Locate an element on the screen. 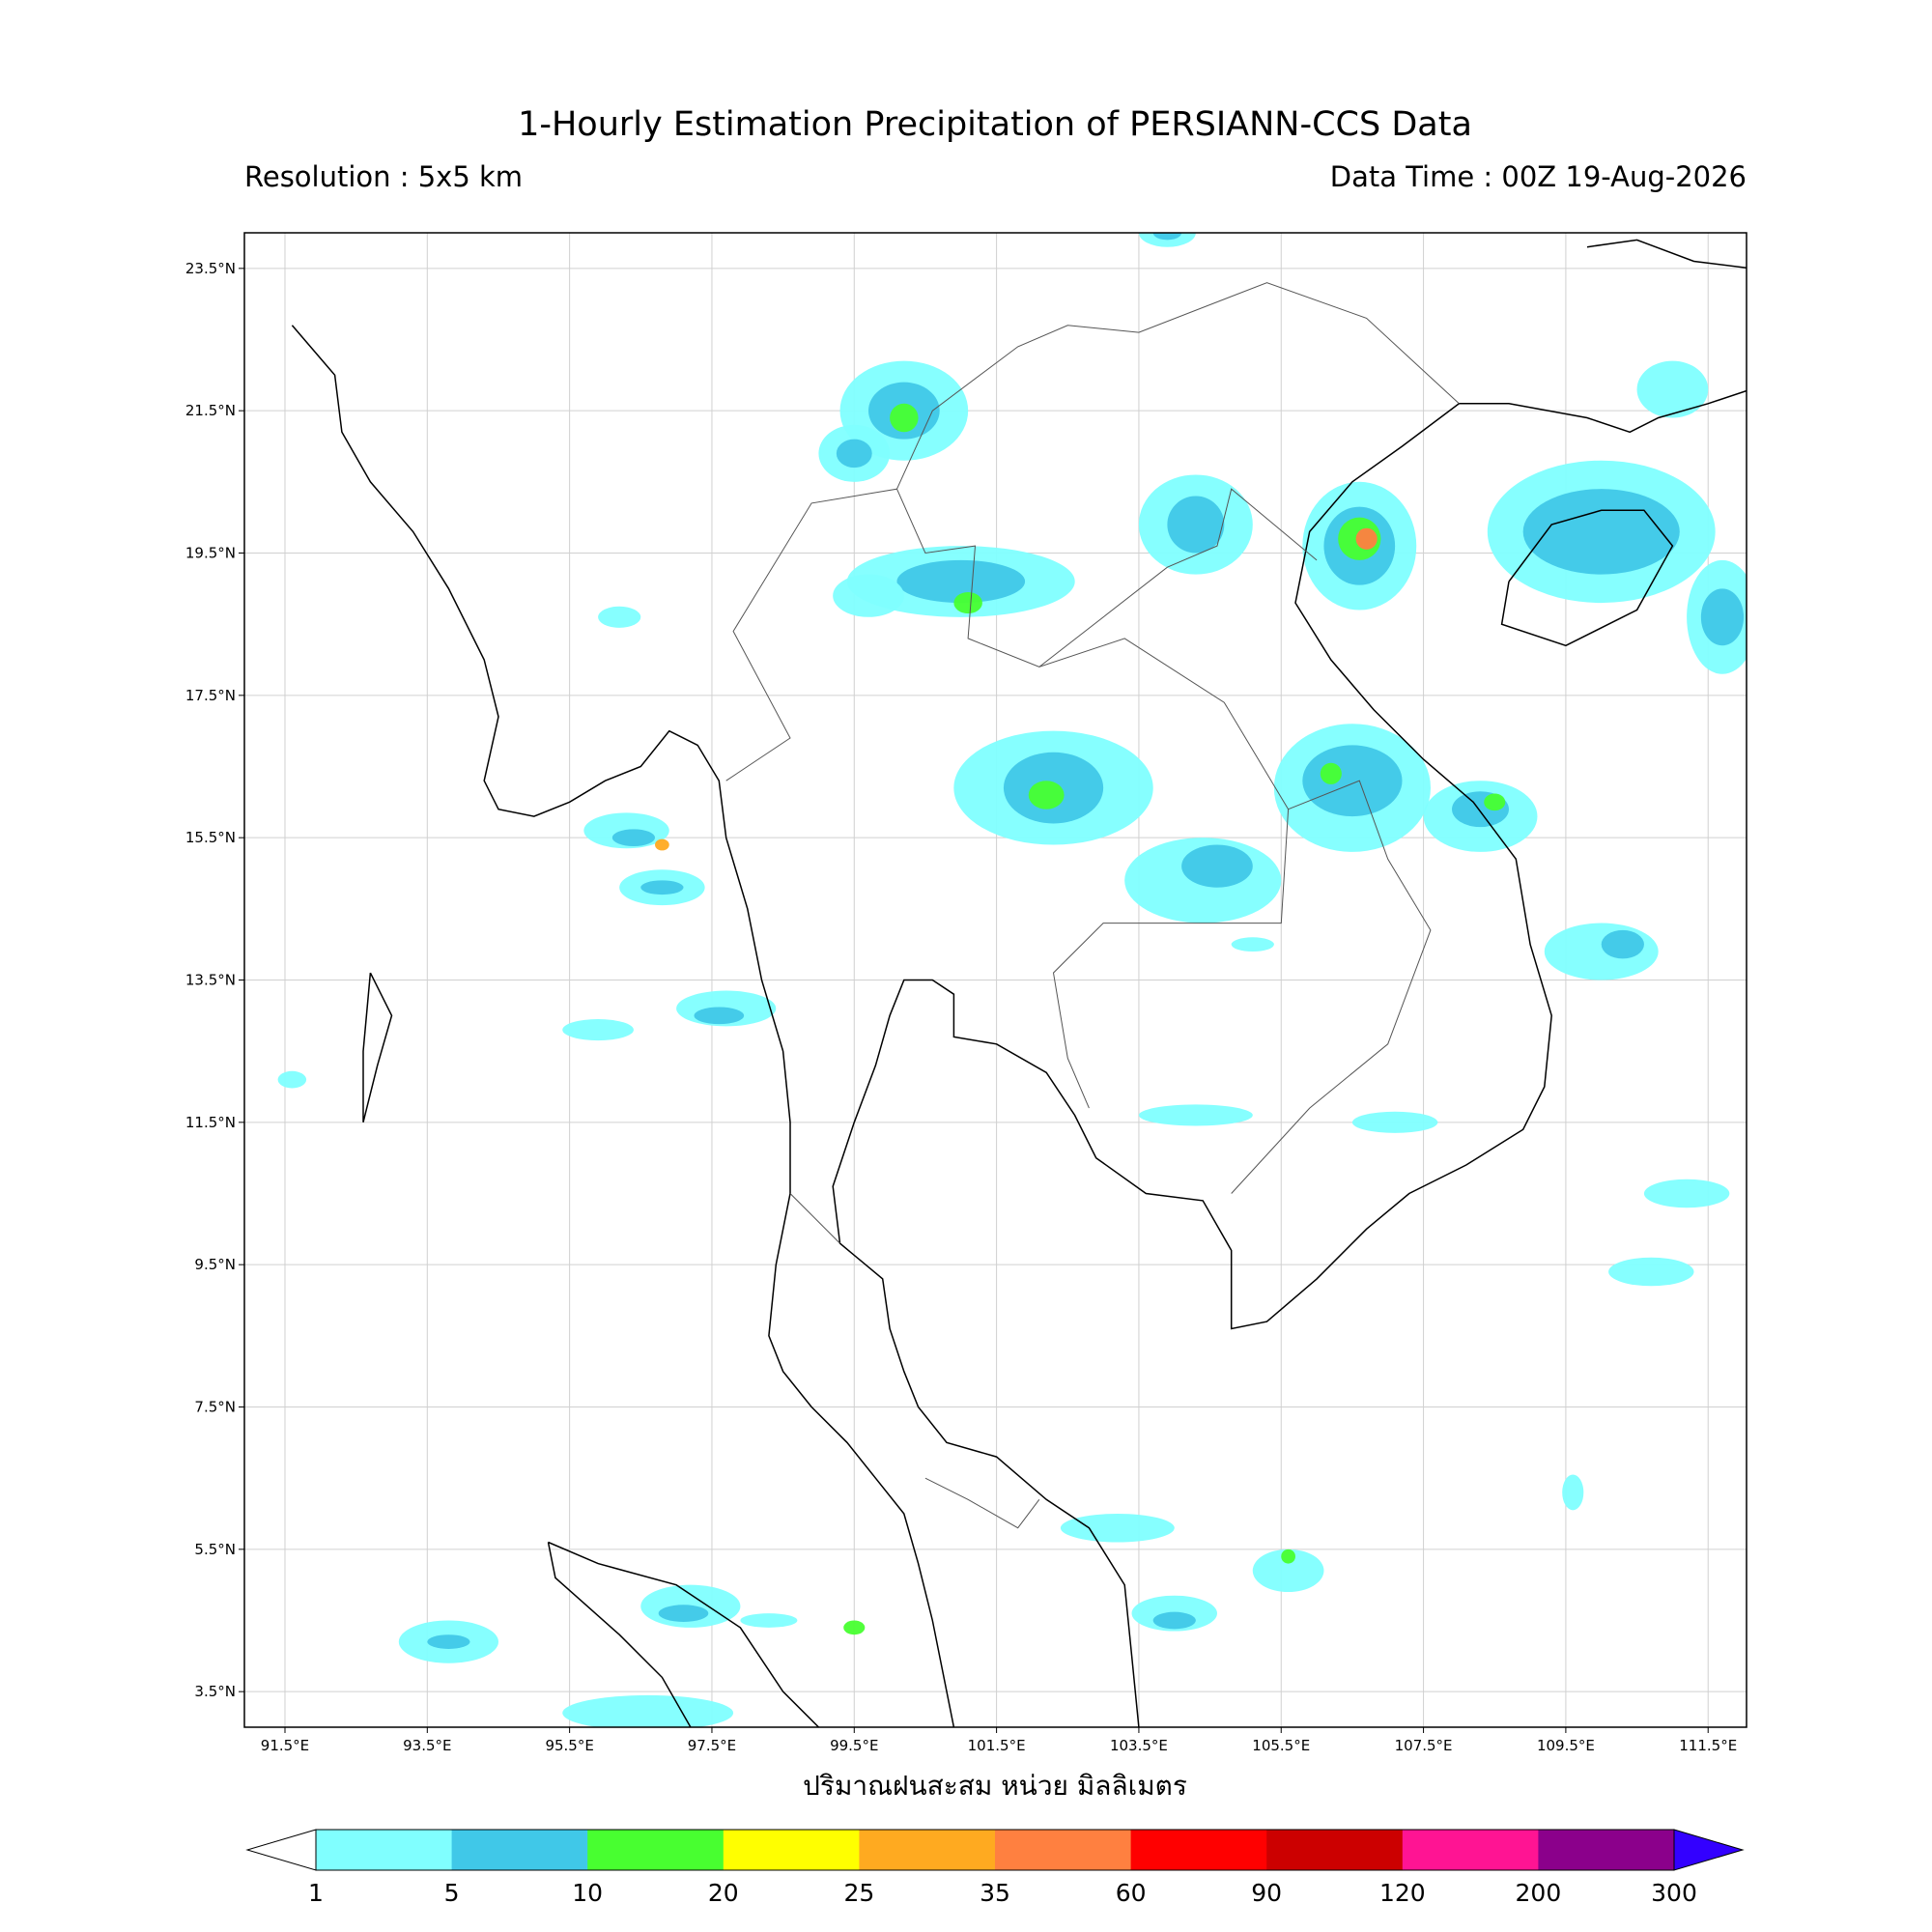 The height and width of the screenshot is (1932, 1932). y-tick-label: 5.5°N is located at coordinates (215, 1549).